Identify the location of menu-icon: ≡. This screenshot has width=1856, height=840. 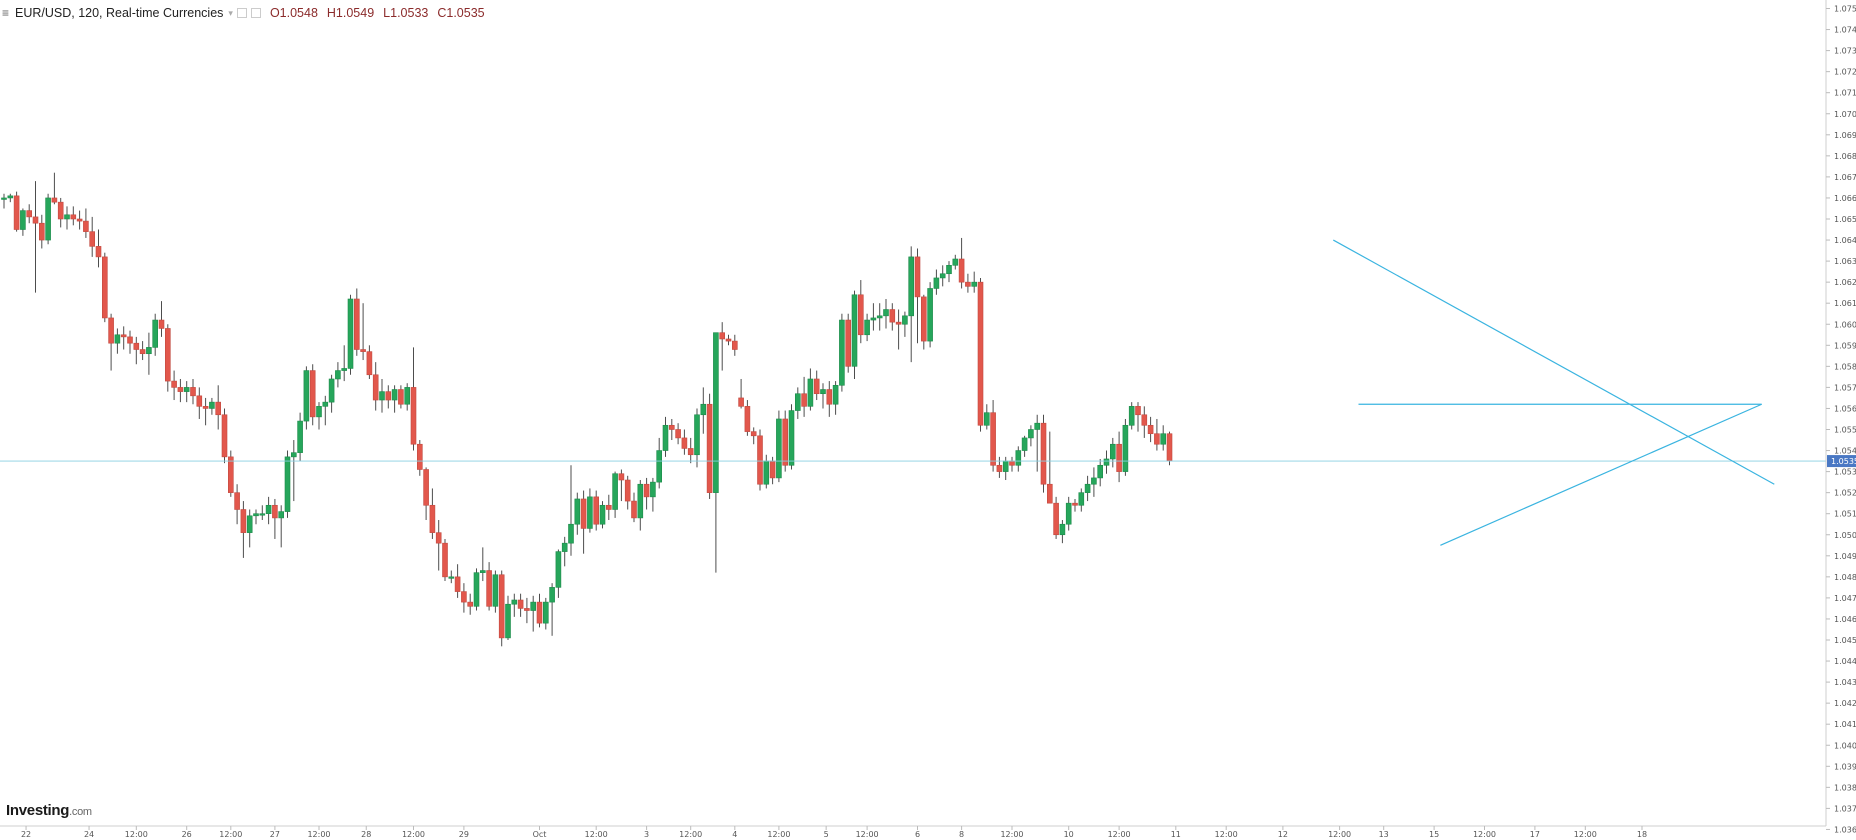
(6, 13).